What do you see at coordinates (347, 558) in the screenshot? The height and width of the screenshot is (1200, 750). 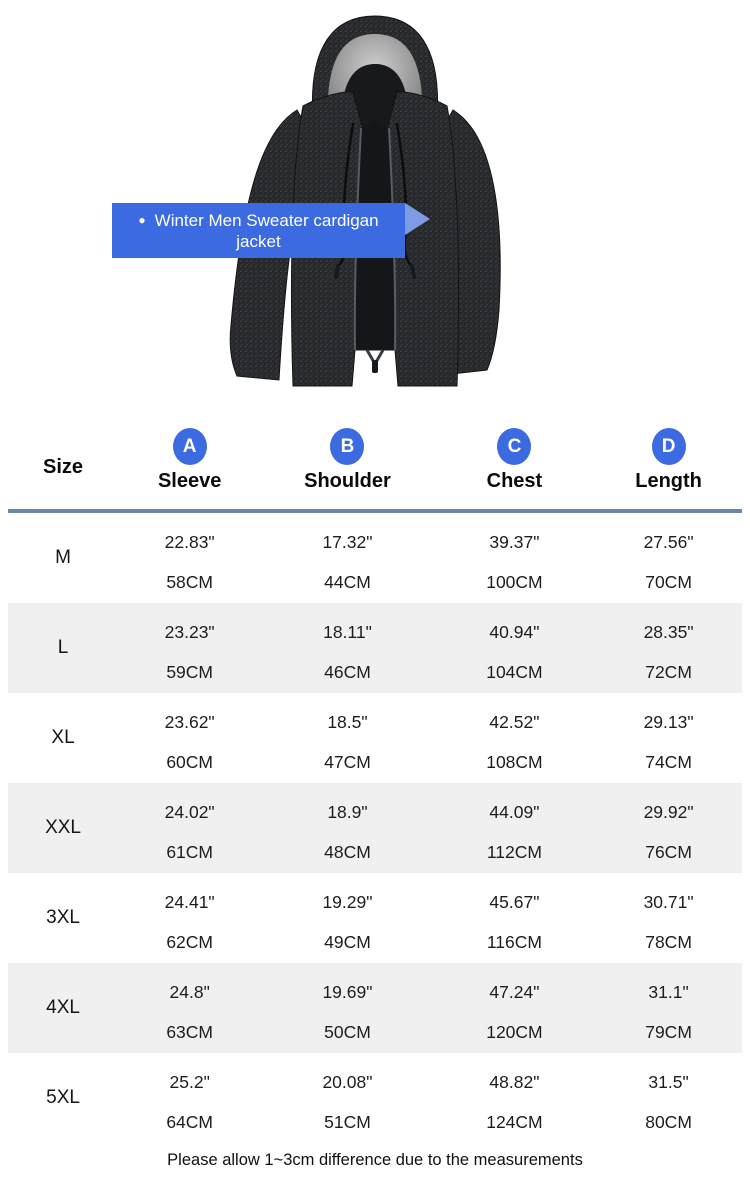 I see `measurement-cell: 17.32" 44CM` at bounding box center [347, 558].